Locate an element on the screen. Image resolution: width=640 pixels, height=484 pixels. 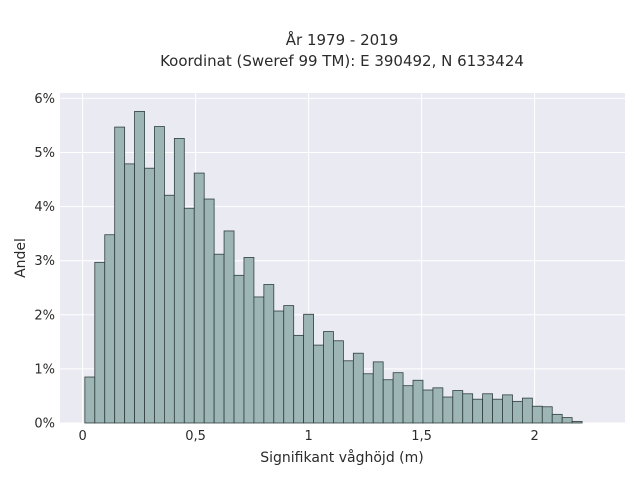
y-tick-labels: 0% 1% 2% 3% 4% 5% 6% is located at coordinates (44, 262).